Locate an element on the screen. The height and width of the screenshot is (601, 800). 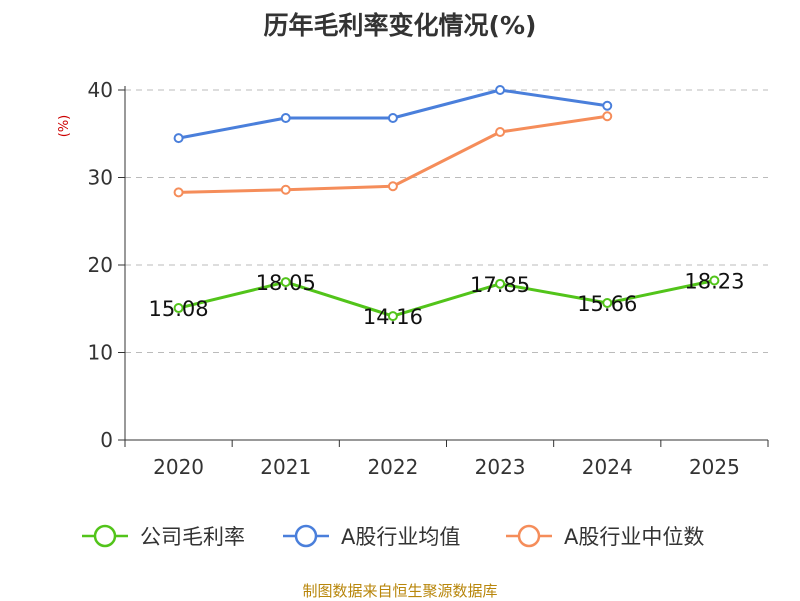
y-tick-label: 30 is located at coordinates (100, 178).